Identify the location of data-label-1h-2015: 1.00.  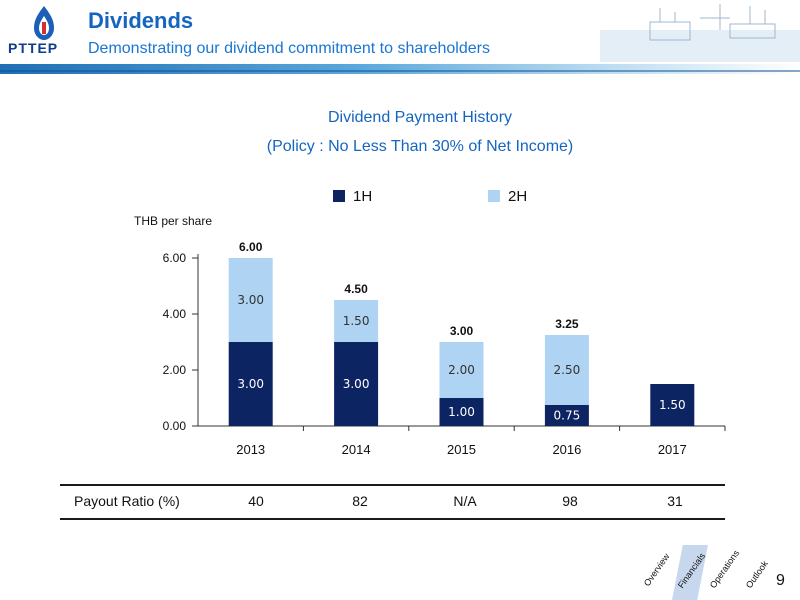
(461, 412).